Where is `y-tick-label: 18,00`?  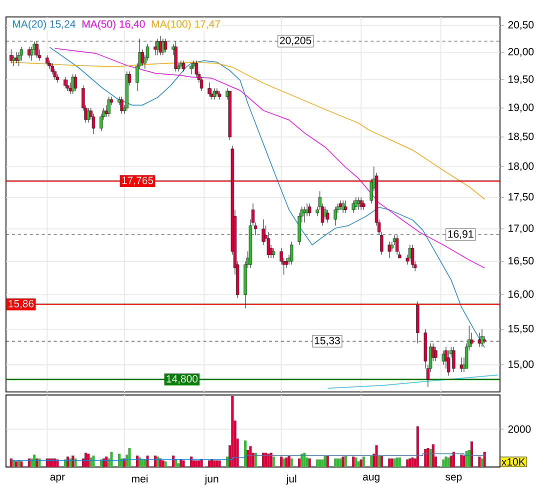
y-tick-label: 18,00 is located at coordinates (521, 167).